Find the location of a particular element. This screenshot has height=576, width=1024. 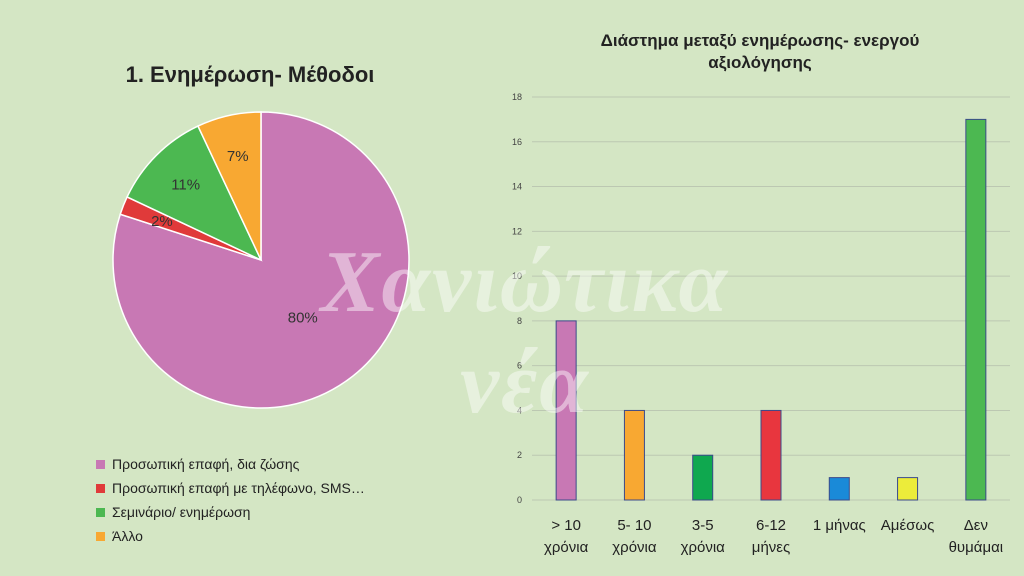

x-tick-label: 5- 10 is located at coordinates (634, 525).